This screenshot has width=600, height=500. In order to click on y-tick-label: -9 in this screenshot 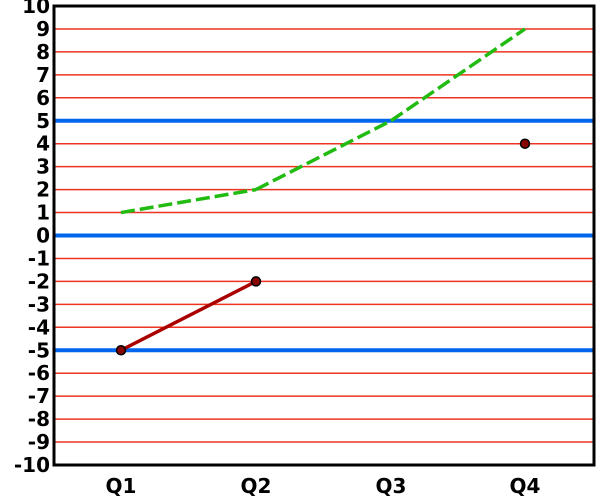, I will do `click(39, 442)`.